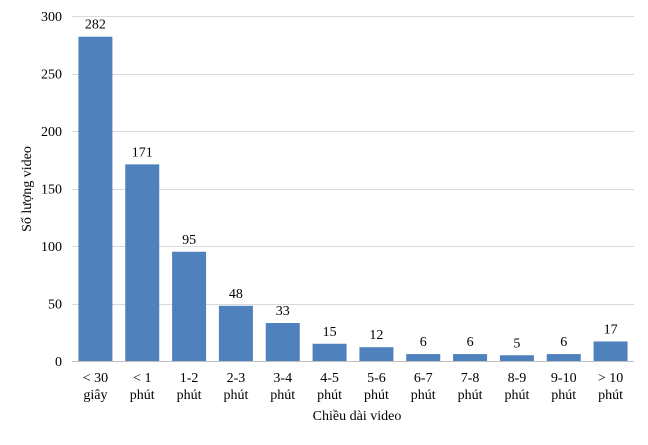  I want to click on x-tick-label: 1-2, so click(189, 378).